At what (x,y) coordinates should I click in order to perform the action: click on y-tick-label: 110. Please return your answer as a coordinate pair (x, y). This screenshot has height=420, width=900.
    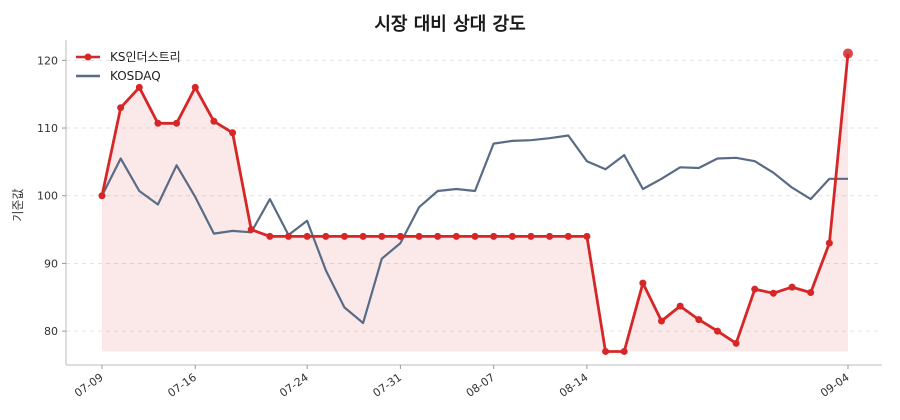
    Looking at the image, I should click on (47, 128).